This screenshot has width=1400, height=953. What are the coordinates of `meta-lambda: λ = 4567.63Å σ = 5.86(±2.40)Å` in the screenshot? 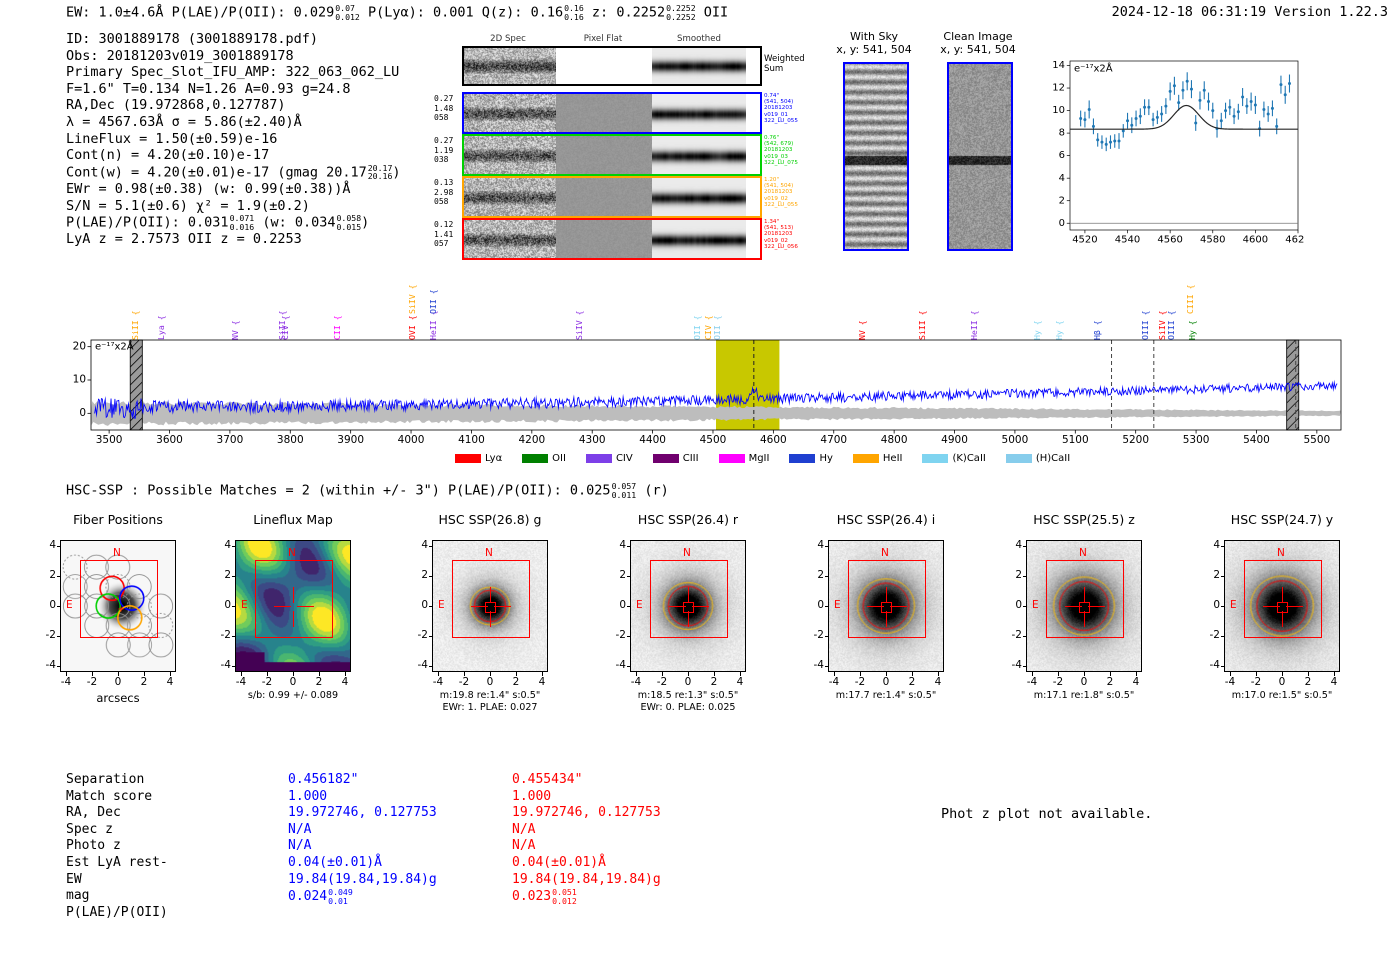 It's located at (184, 121).